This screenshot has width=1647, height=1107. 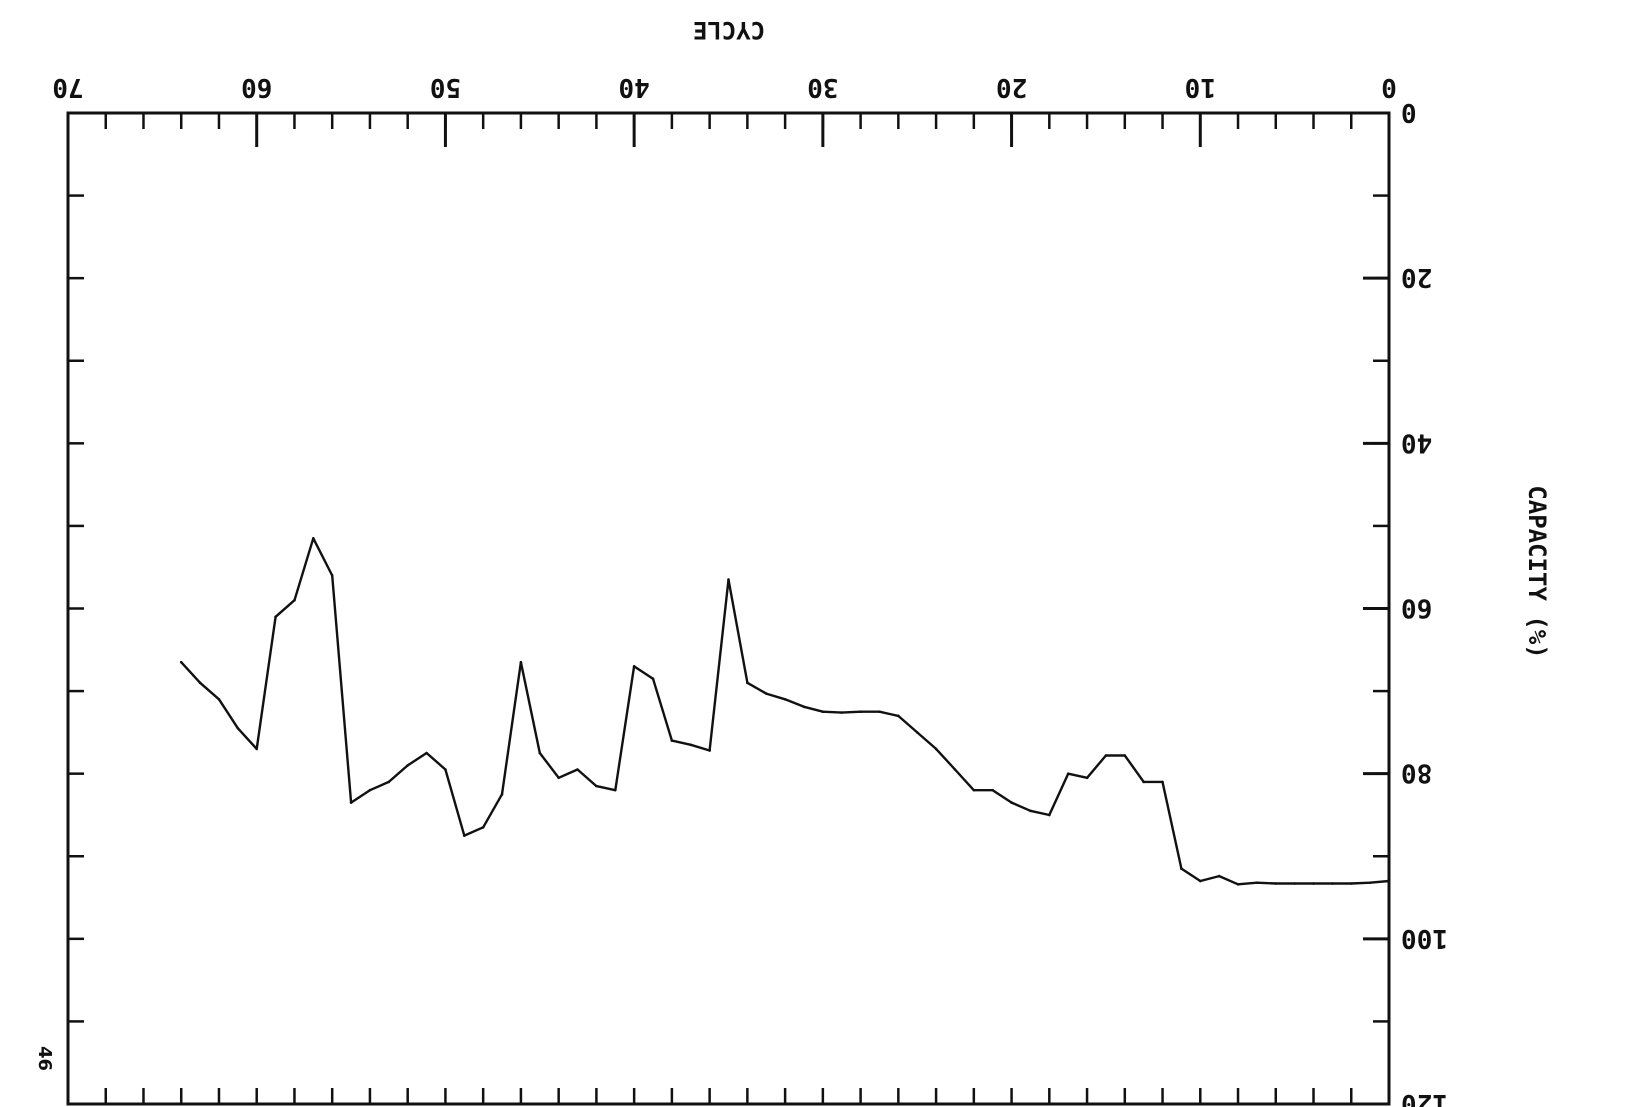 What do you see at coordinates (1424, 938) in the screenshot?
I see `y-tick-label: 100` at bounding box center [1424, 938].